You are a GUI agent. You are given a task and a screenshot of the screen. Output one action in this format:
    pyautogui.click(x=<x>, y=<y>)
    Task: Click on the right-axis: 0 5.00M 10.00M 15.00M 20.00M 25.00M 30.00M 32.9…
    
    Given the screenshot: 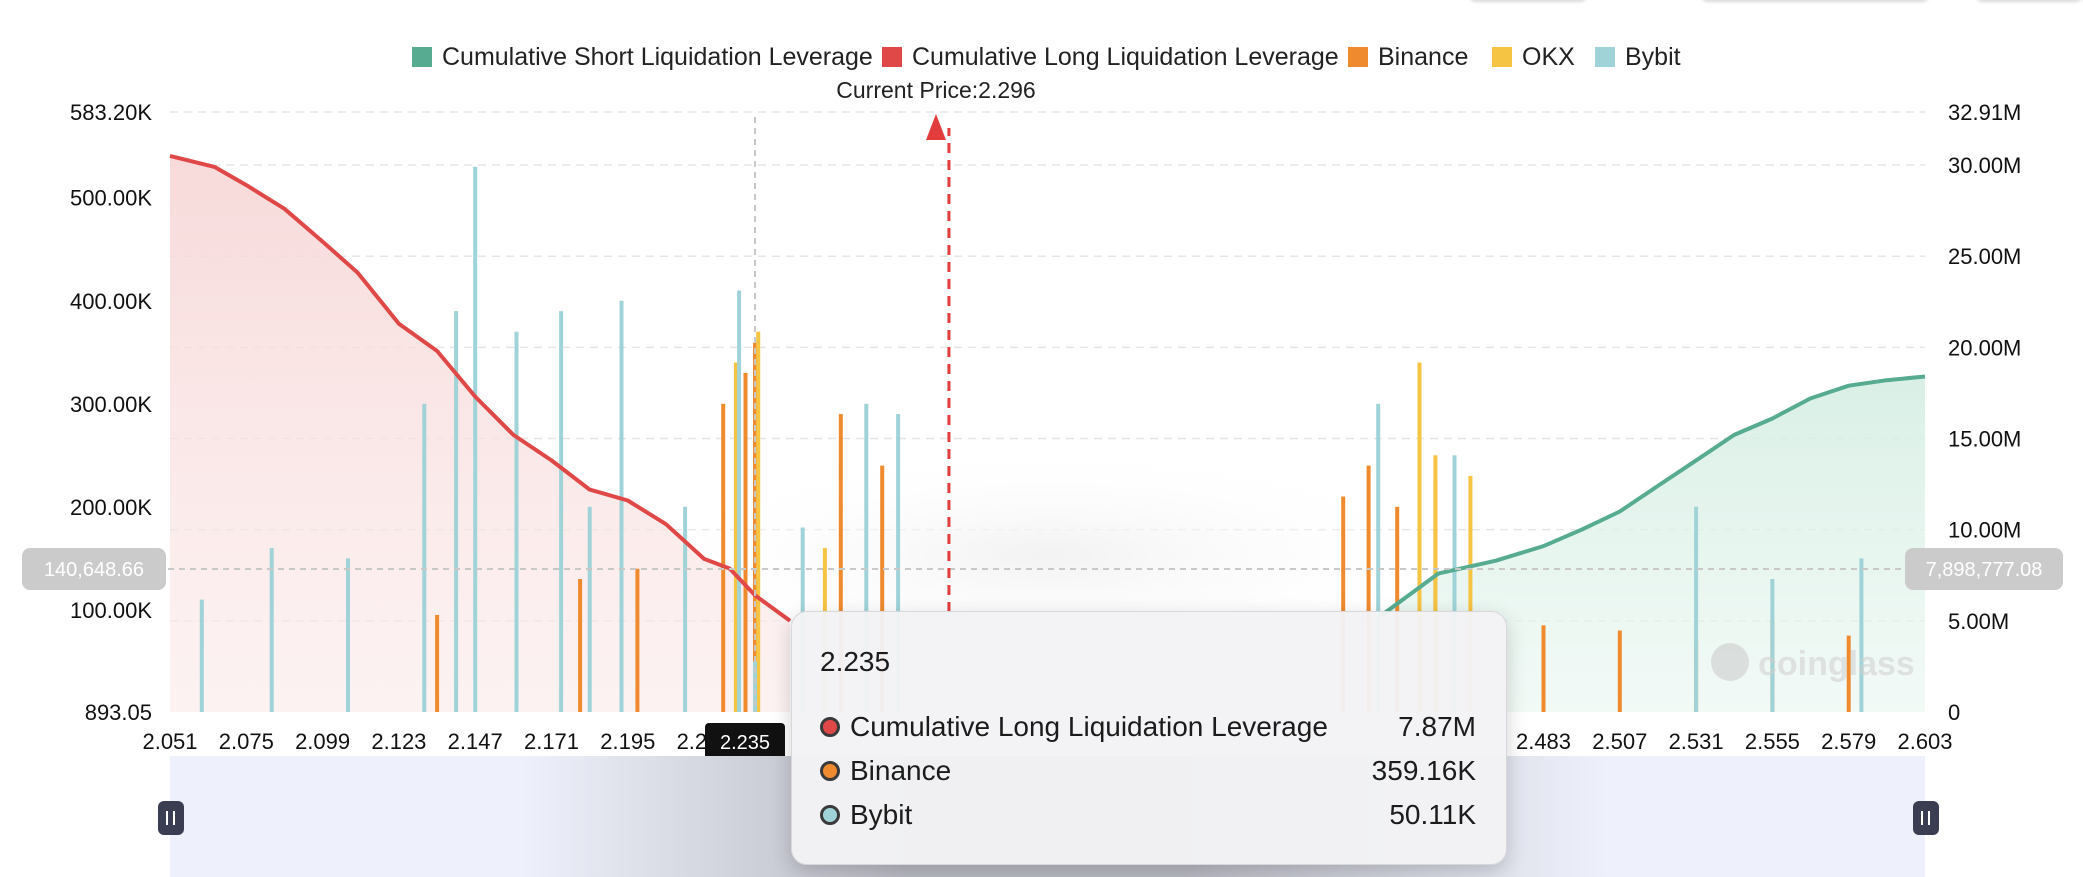 What is the action you would take?
    pyautogui.click(x=1984, y=412)
    